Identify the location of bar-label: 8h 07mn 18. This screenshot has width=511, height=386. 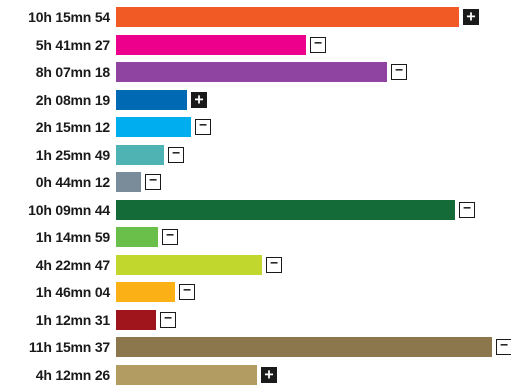
(72, 72).